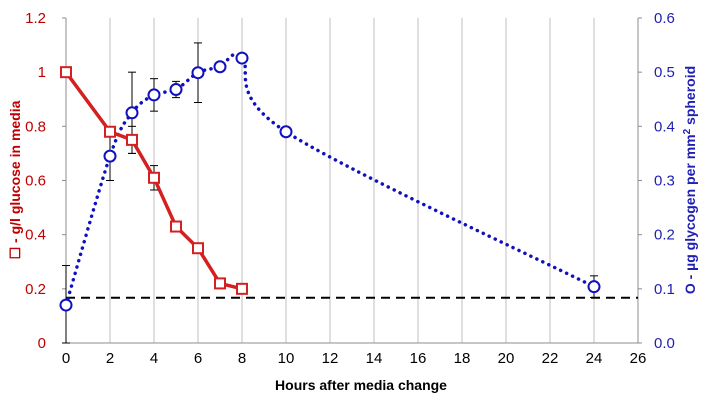  I want to click on x-tick-label-10: 10, so click(286, 358).